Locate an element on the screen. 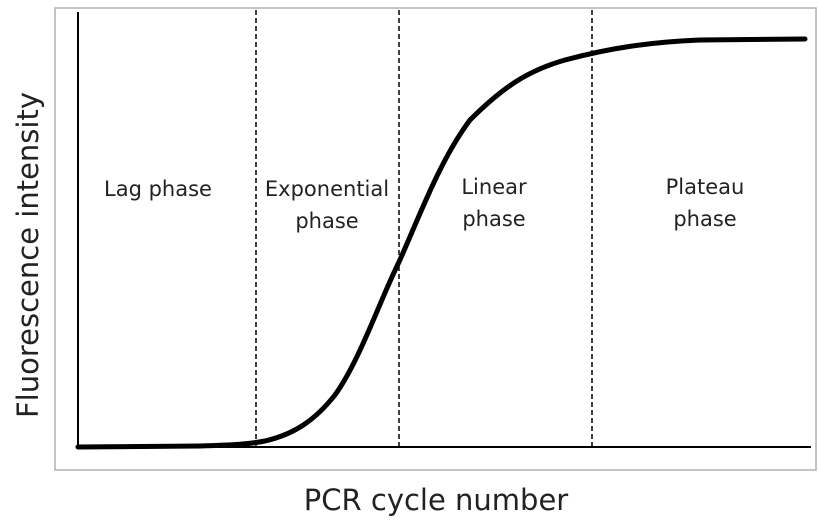  phase-label: Linear is located at coordinates (494, 187).